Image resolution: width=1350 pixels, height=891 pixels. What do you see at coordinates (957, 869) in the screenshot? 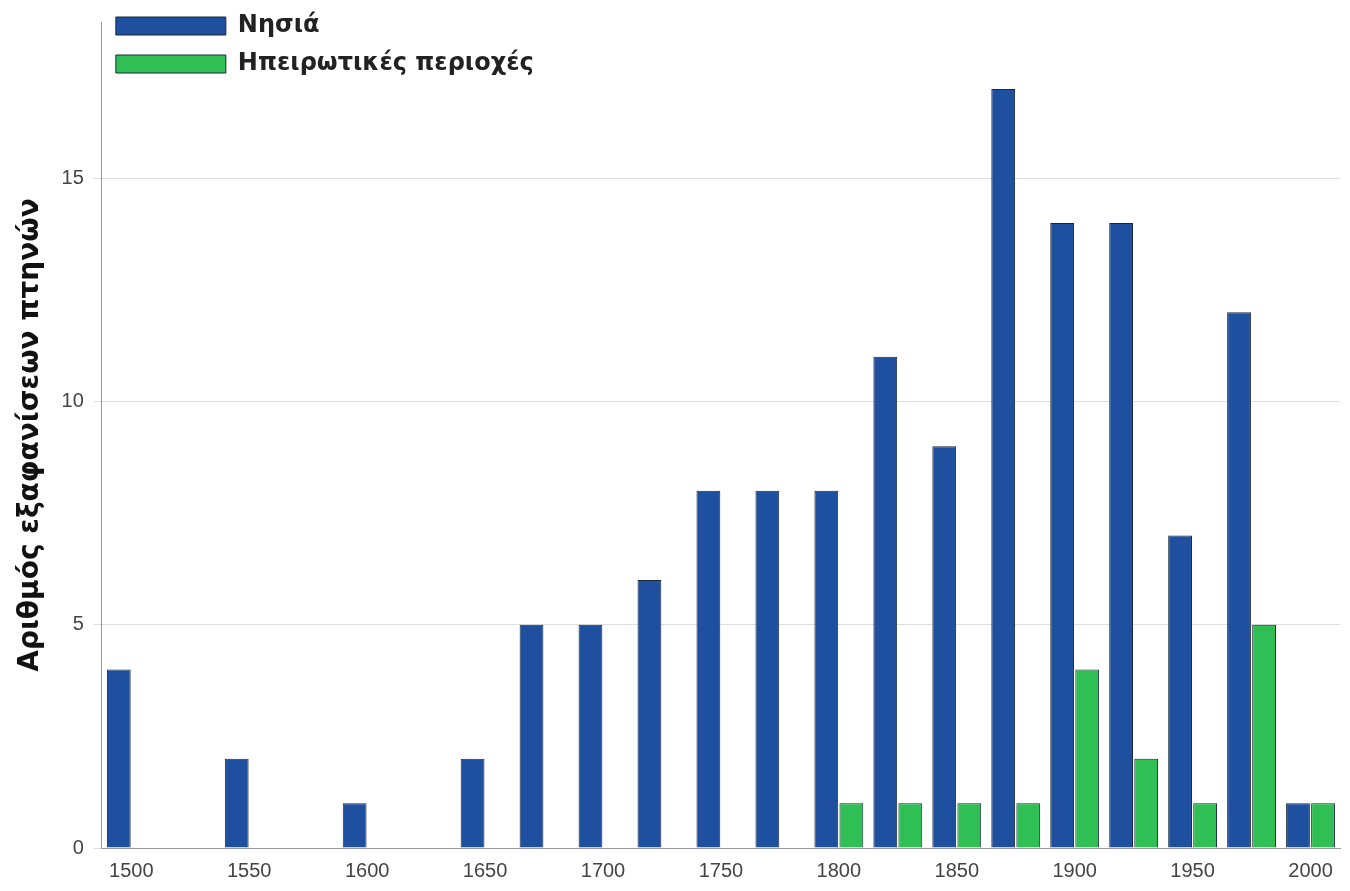
I see `x-tick-label: 1850` at bounding box center [957, 869].